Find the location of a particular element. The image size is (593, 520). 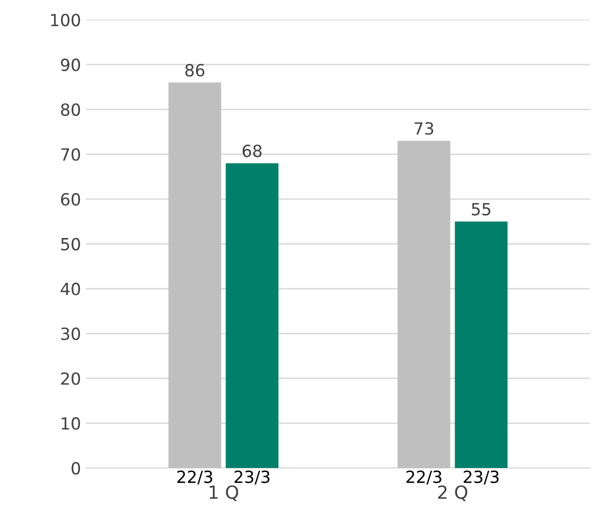

data-label: 73 is located at coordinates (424, 128).